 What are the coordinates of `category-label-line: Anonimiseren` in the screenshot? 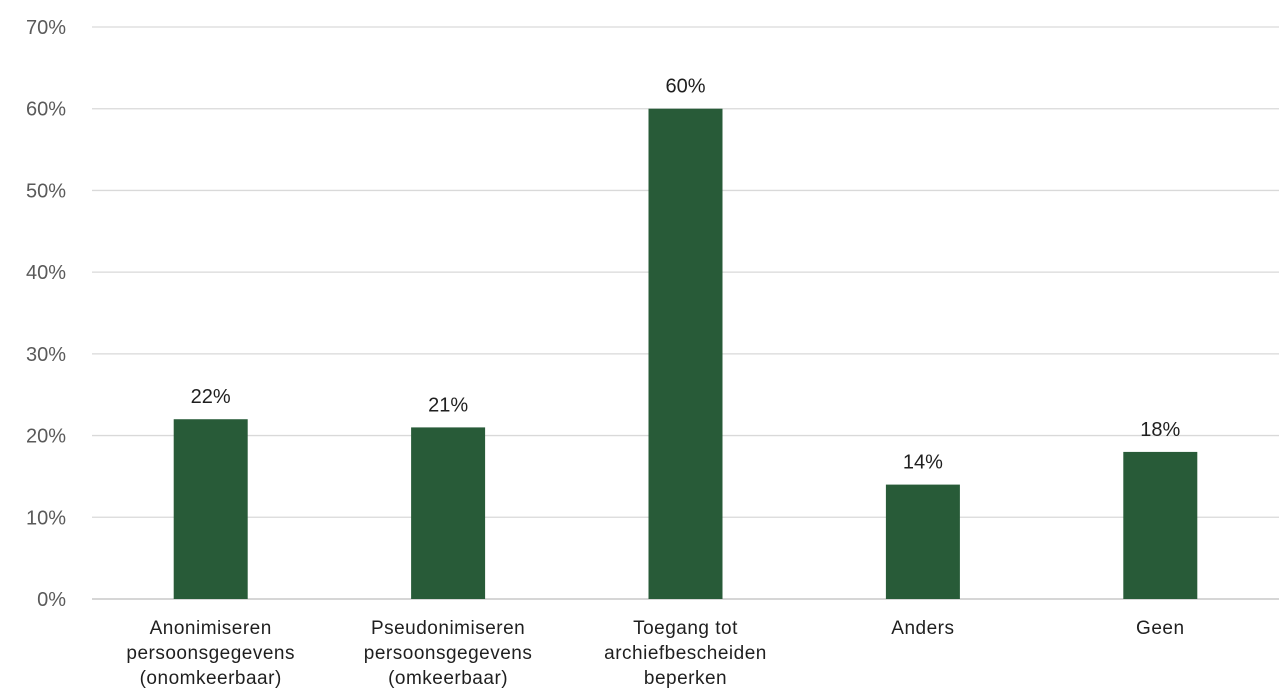 It's located at (211, 628).